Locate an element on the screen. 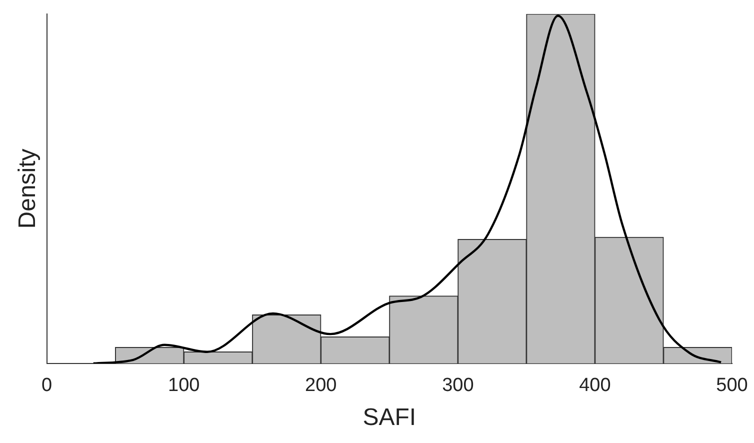 This screenshot has width=754, height=443. x-axis-title: SAFI is located at coordinates (389, 418).